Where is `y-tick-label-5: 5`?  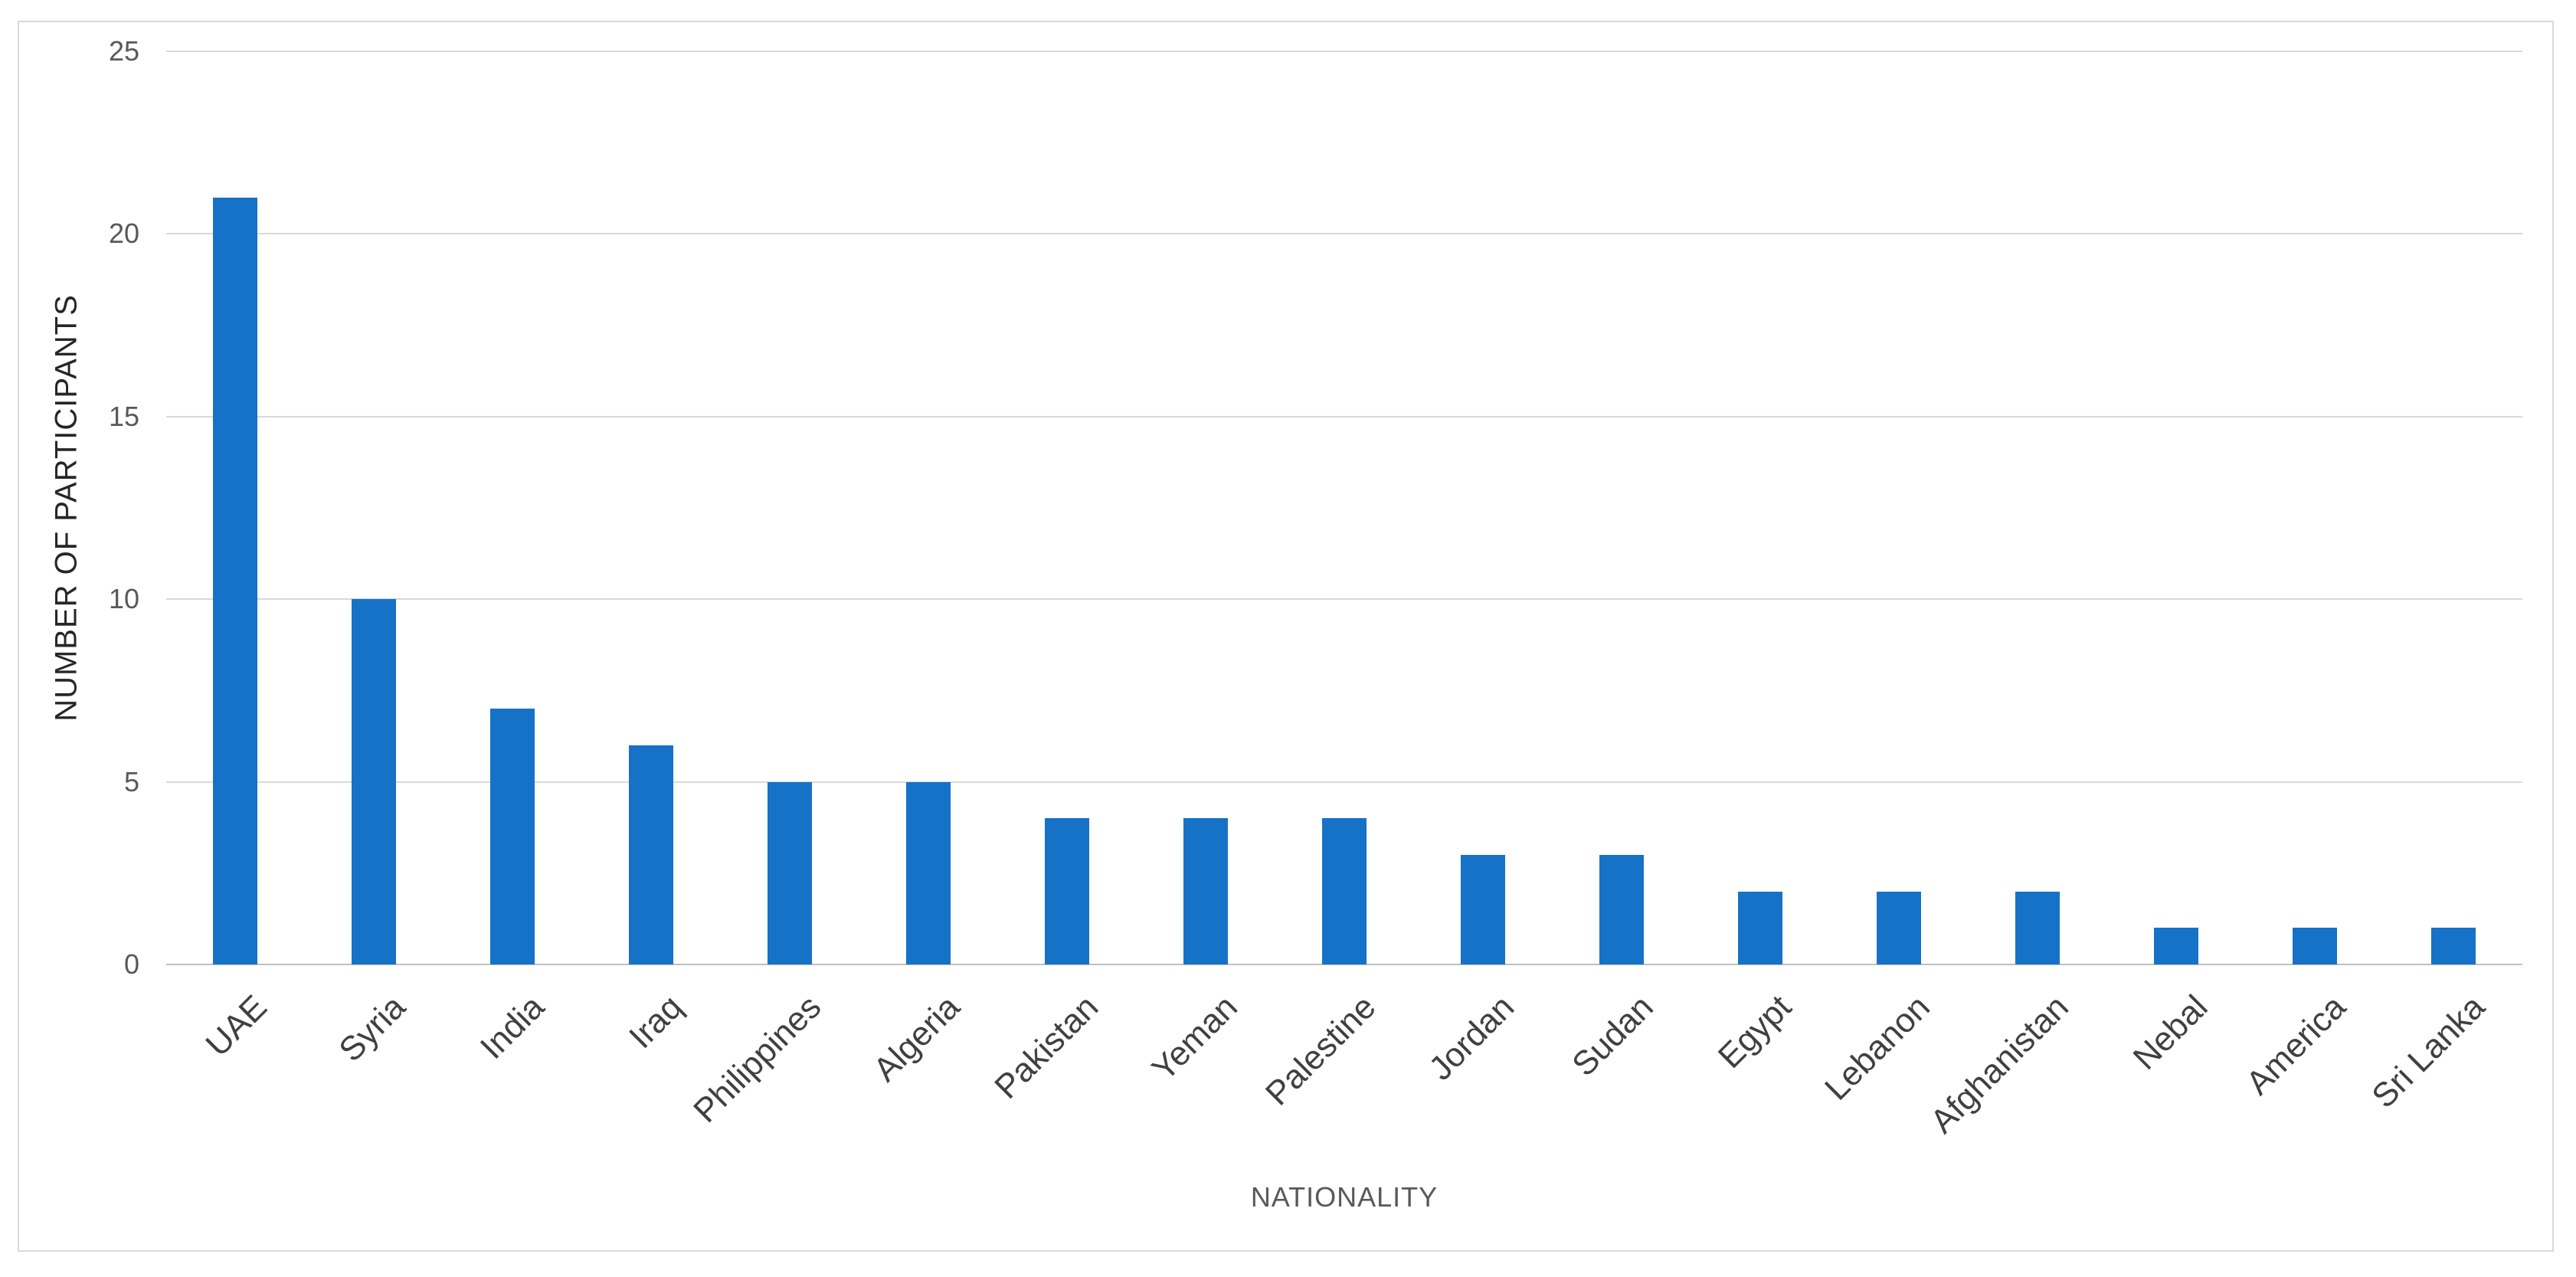 y-tick-label-5: 5 is located at coordinates (131, 781).